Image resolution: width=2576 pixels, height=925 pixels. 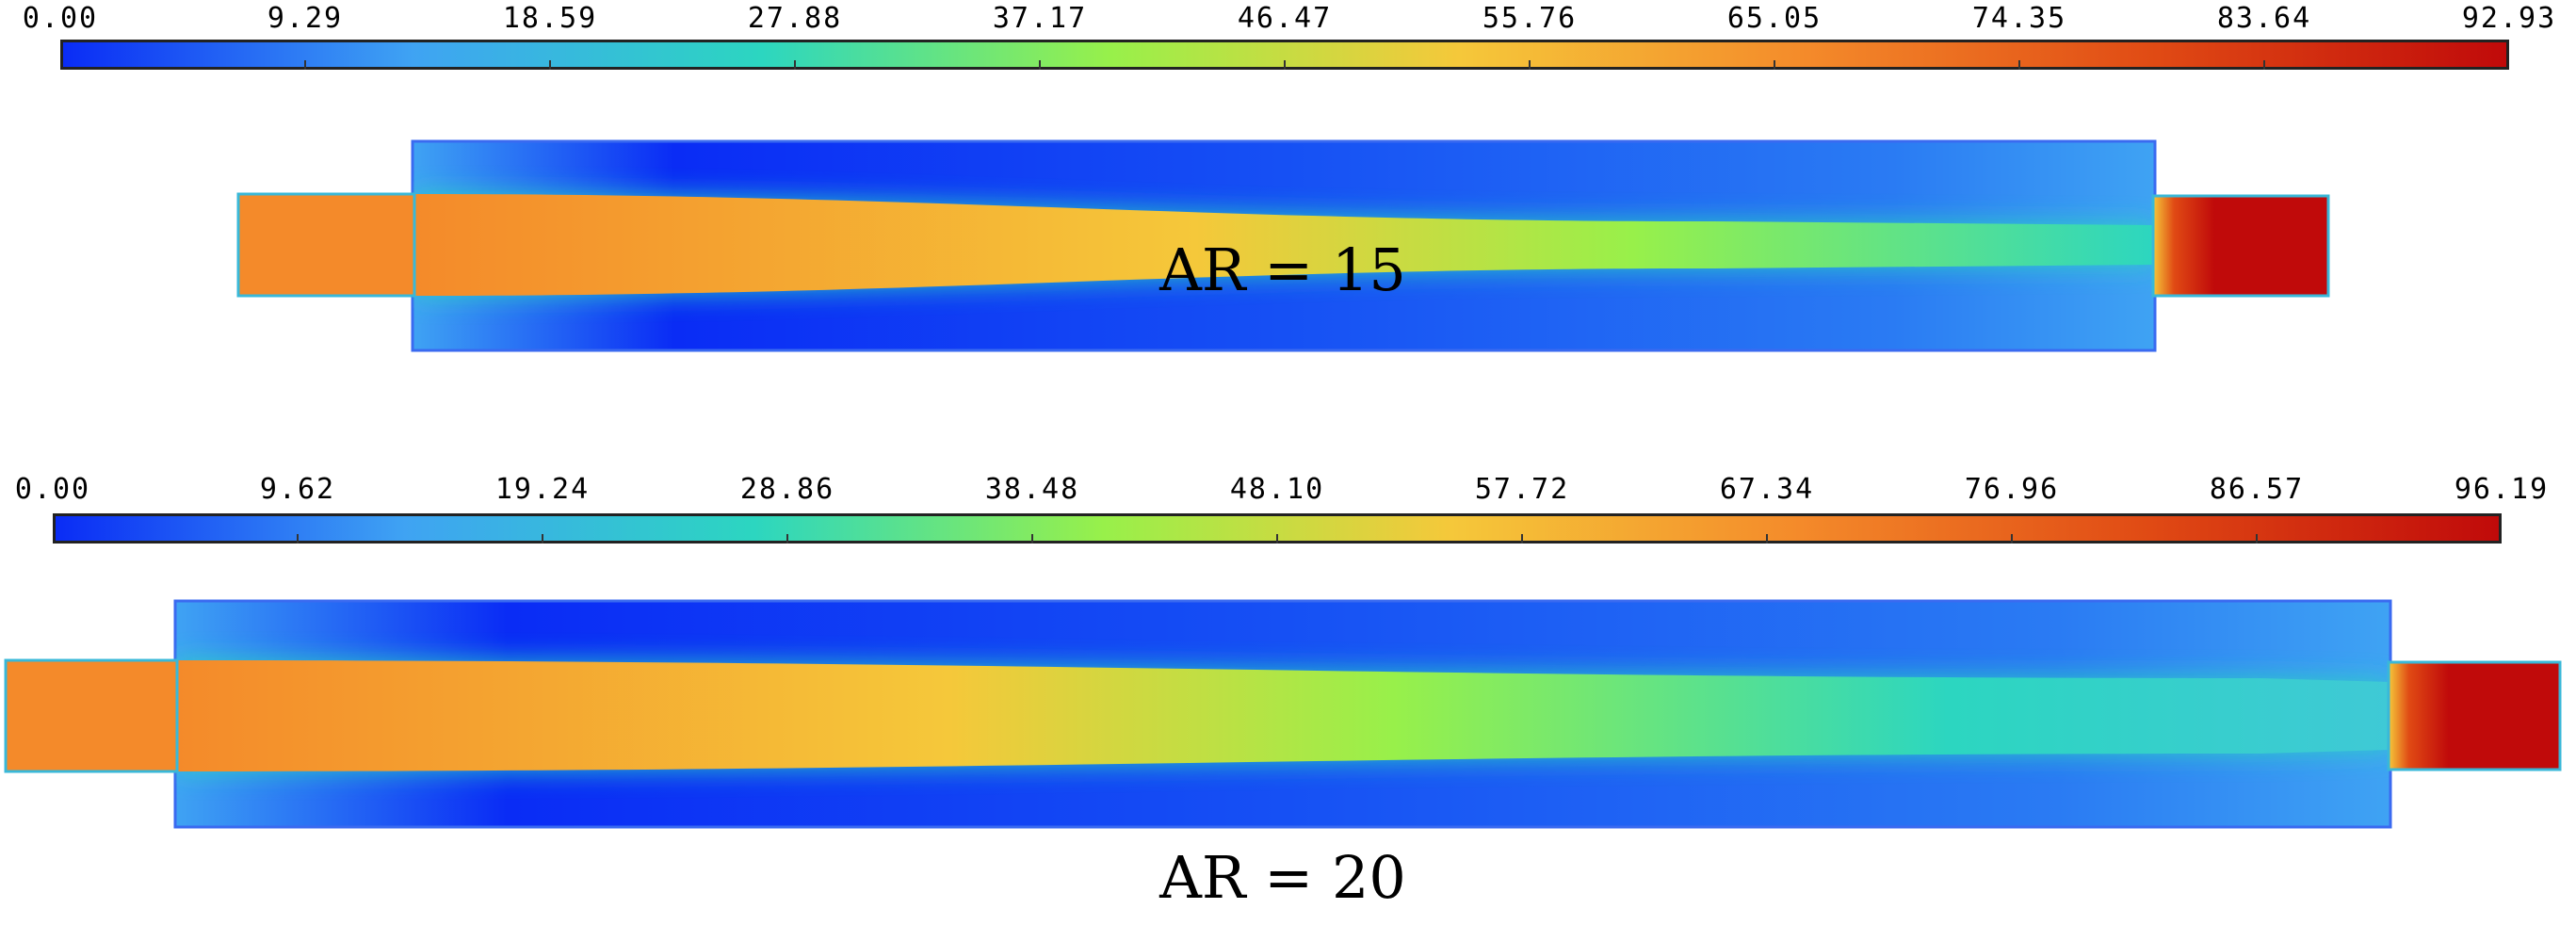 I want to click on colorbar-tick-label: 76.96, so click(x=2012, y=490).